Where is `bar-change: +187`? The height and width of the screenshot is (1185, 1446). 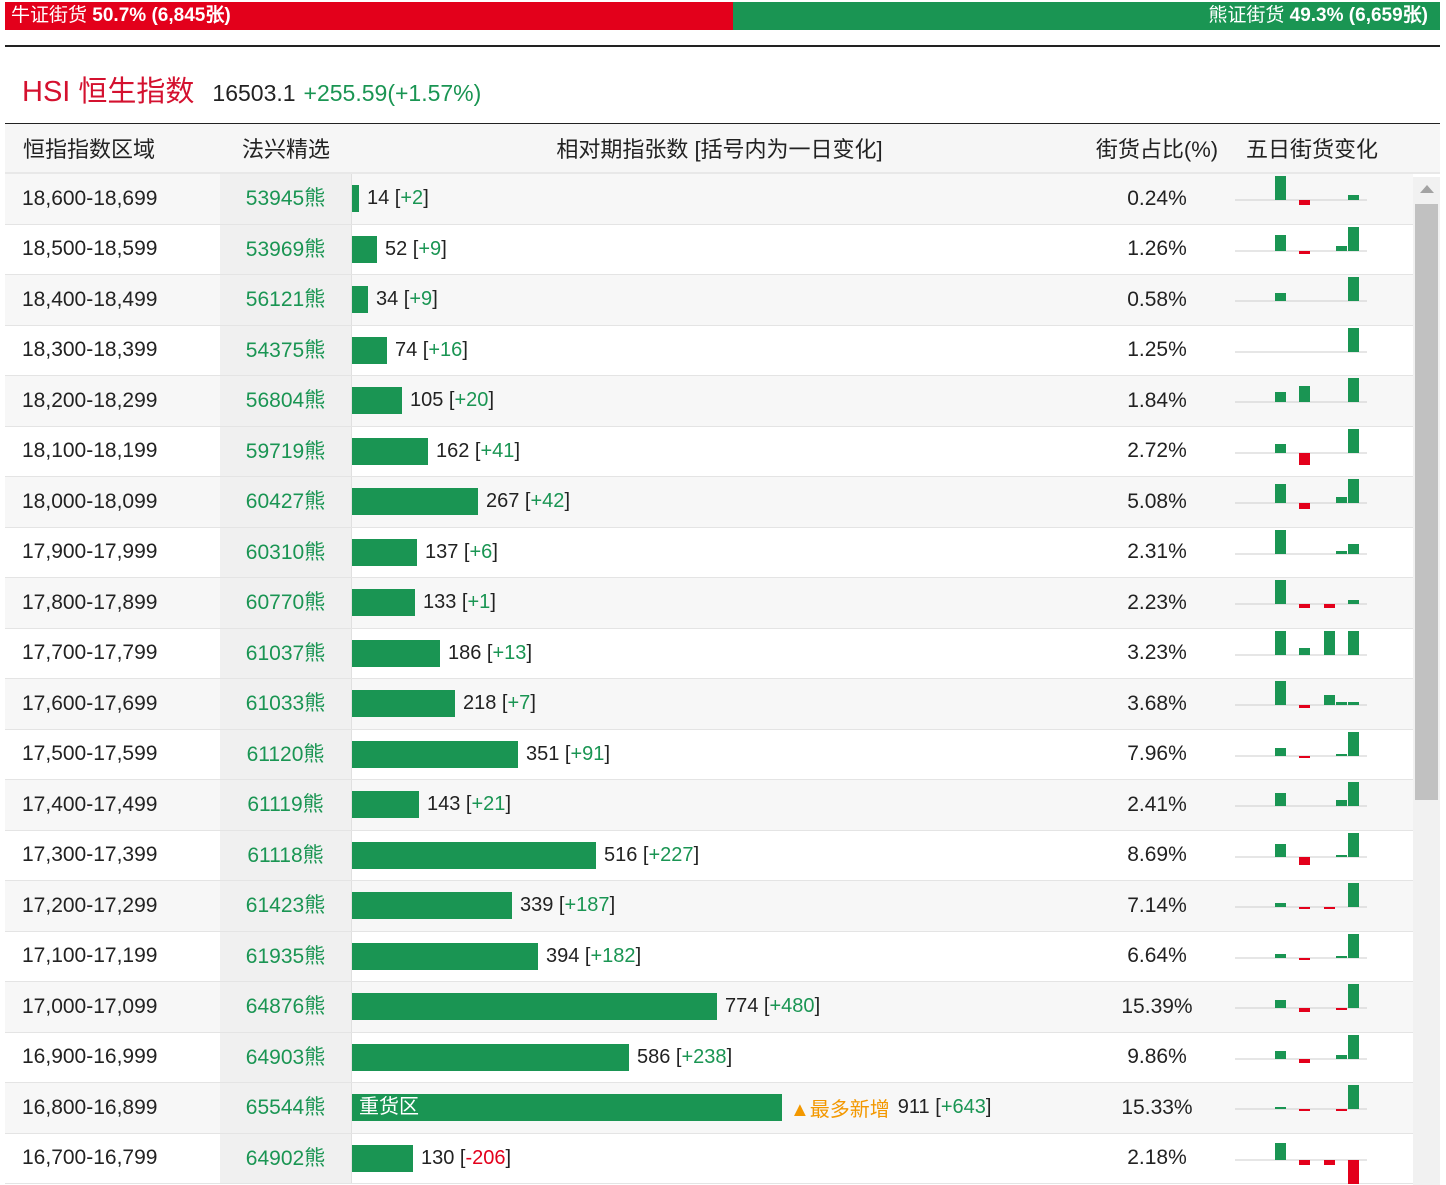
bar-change: +187 is located at coordinates (587, 905).